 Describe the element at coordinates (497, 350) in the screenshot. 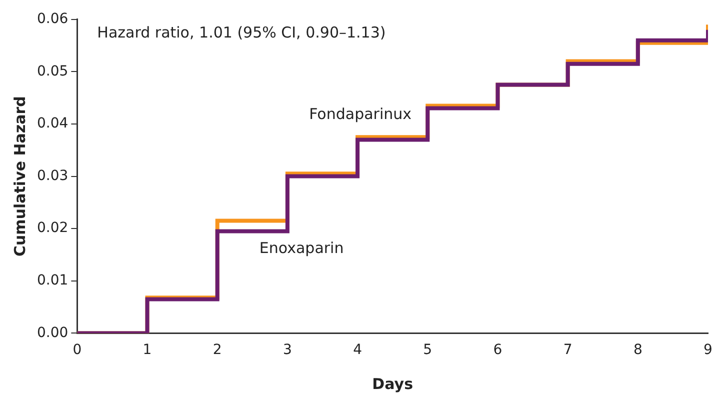

I see `x-tick-label: 6` at that location.